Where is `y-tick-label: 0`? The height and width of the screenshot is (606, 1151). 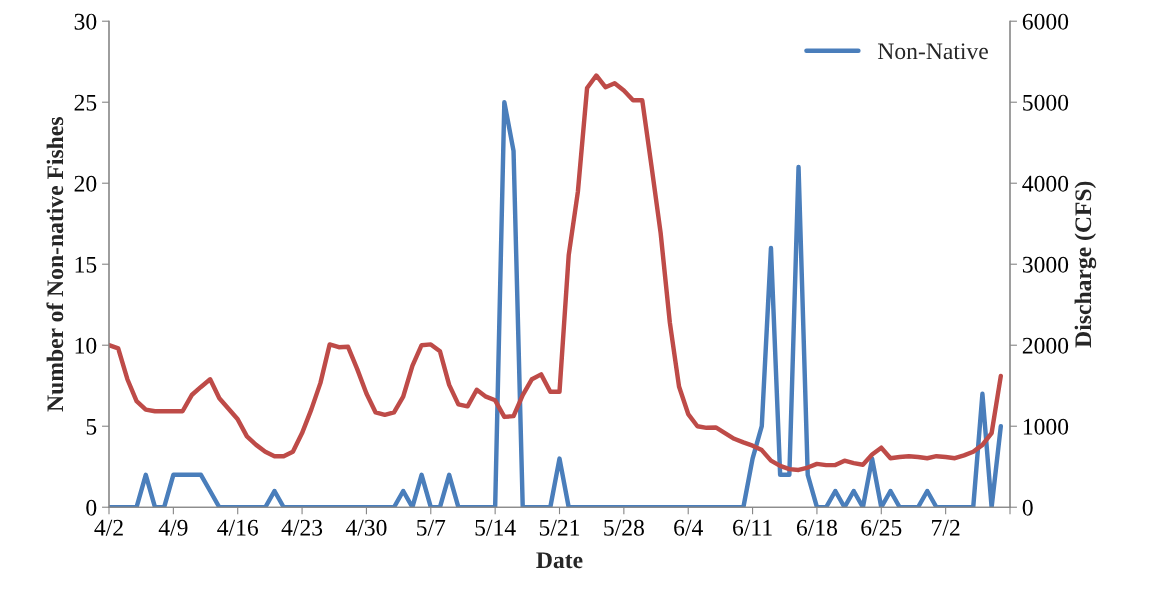 y-tick-label: 0 is located at coordinates (91, 507).